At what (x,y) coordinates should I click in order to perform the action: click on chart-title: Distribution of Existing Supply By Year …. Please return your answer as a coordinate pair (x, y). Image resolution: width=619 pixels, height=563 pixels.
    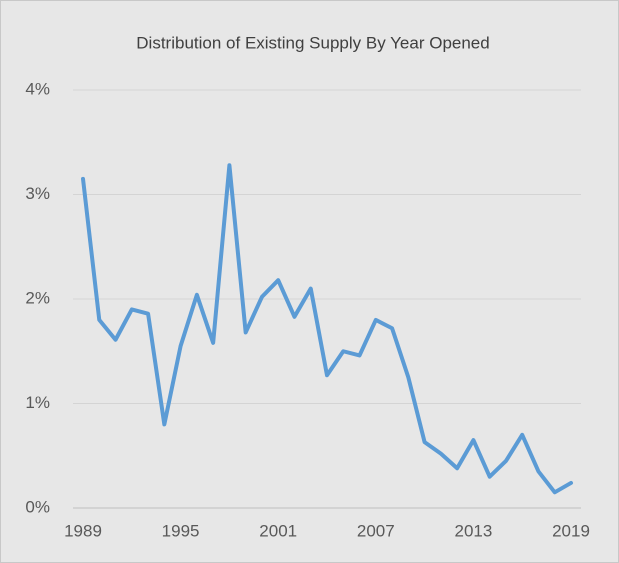
    Looking at the image, I should click on (312, 42).